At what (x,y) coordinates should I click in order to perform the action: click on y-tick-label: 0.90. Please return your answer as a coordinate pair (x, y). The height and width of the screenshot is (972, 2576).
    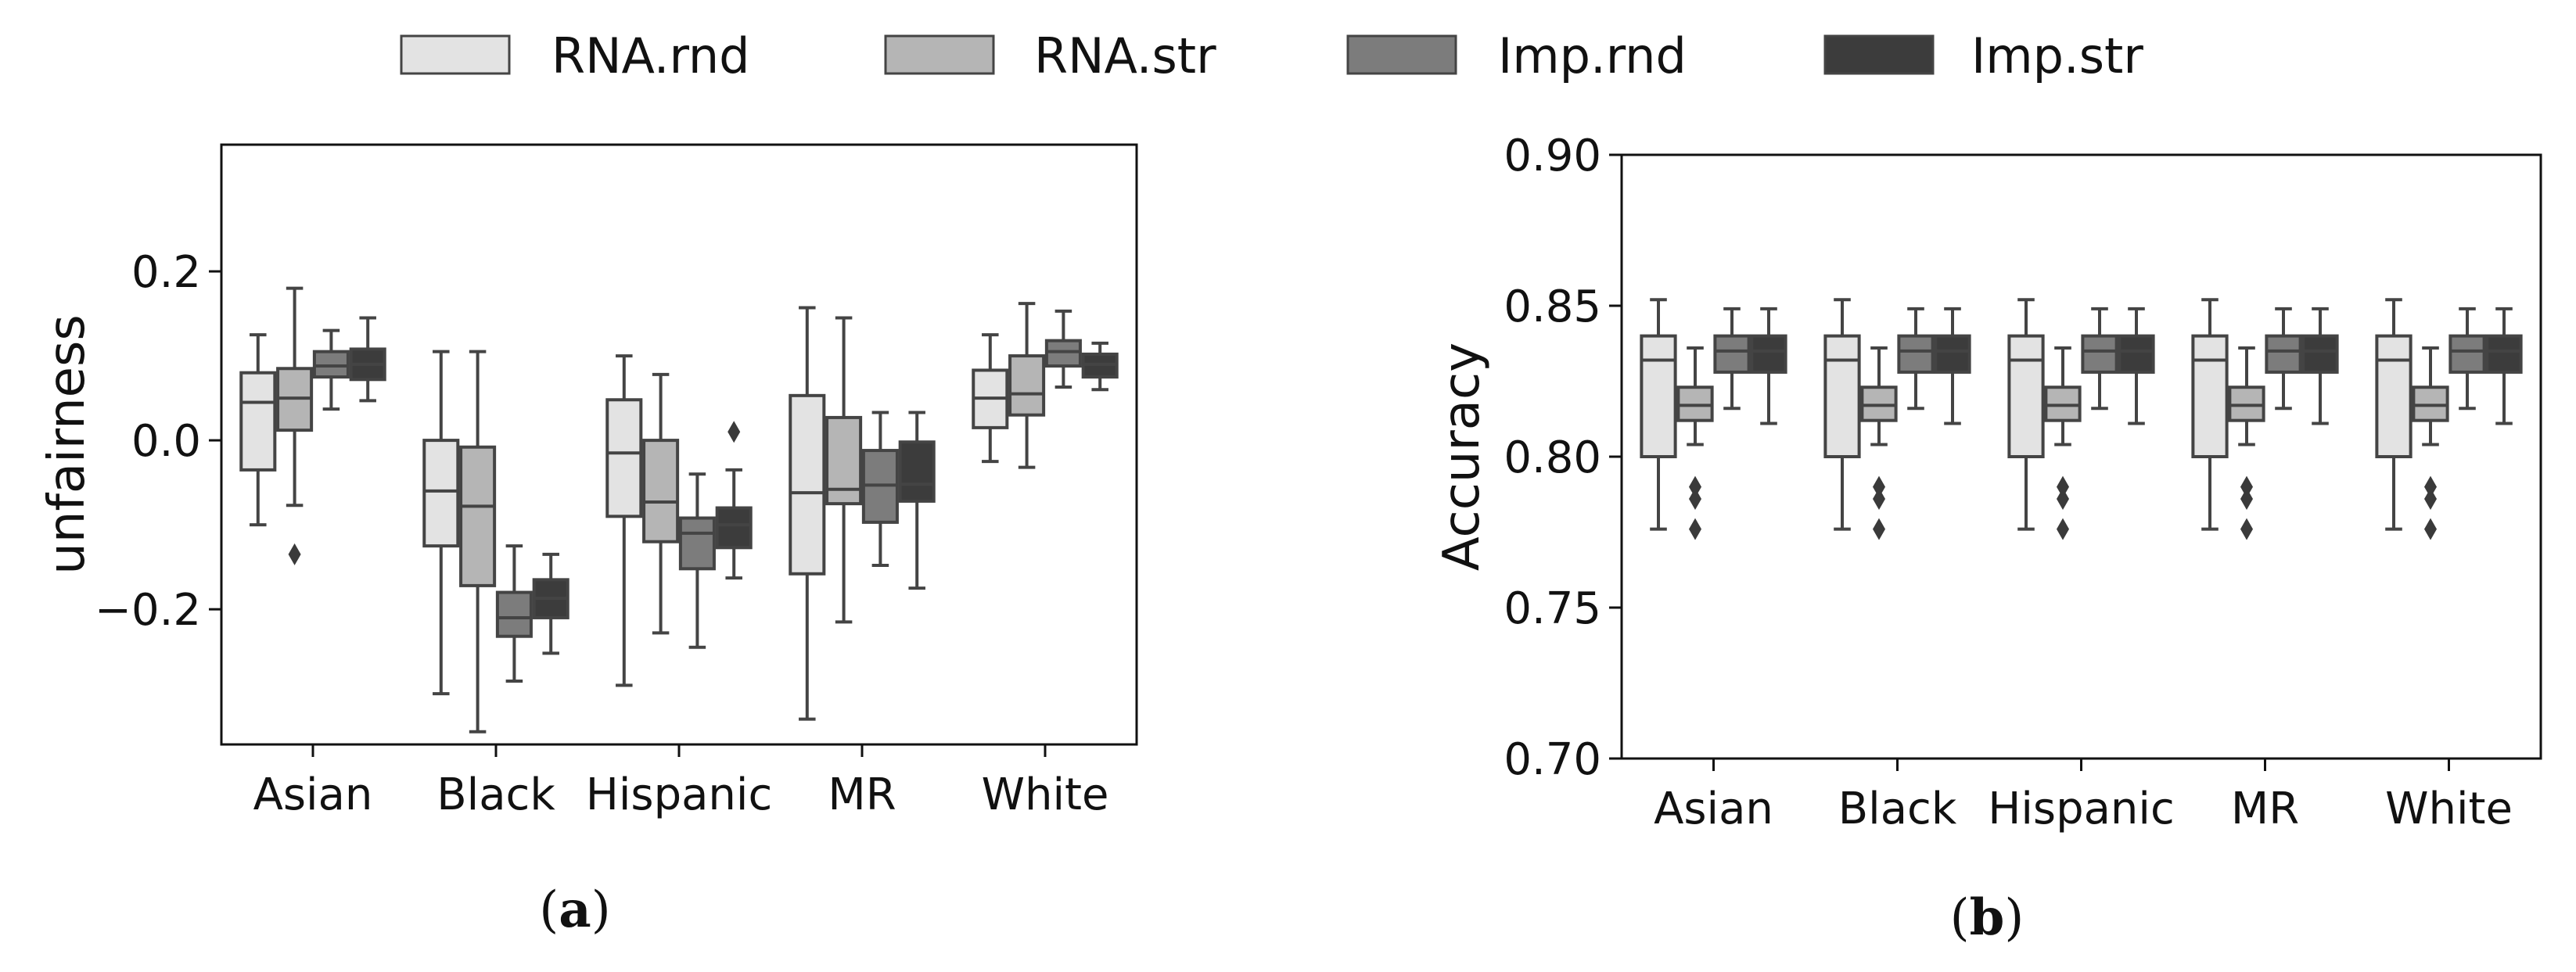
    Looking at the image, I should click on (1552, 156).